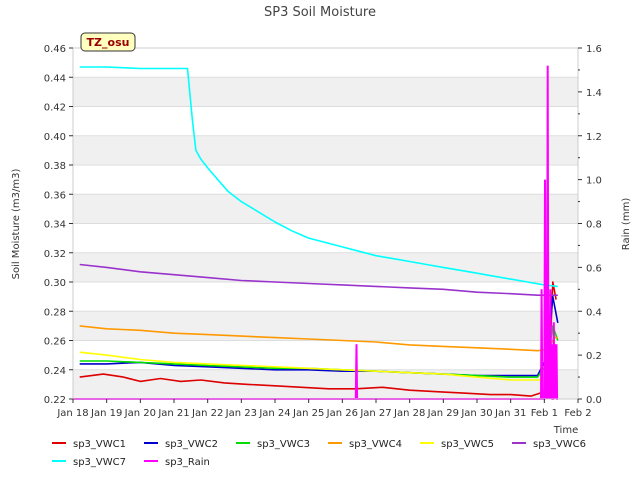 This screenshot has width=640, height=480. I want to click on x-tick-label: Jan 23, so click(241, 413).